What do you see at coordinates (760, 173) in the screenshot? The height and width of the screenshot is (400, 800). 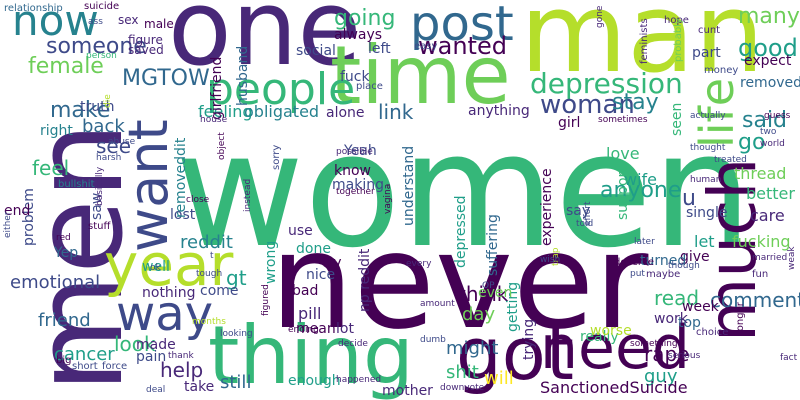 I see `word: thread` at bounding box center [760, 173].